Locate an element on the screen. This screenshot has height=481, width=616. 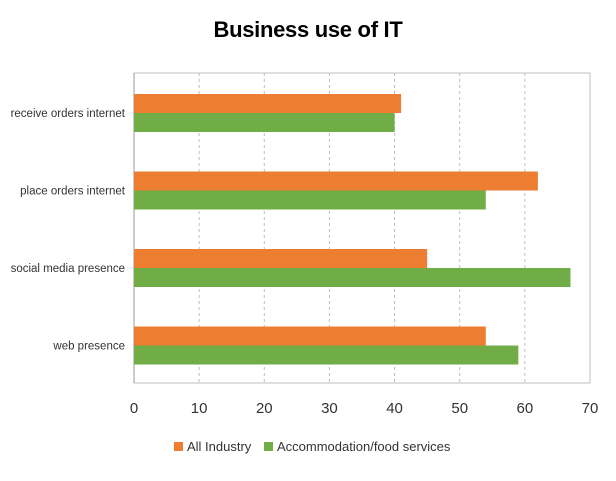
y-category-label: web presence is located at coordinates (88, 347).